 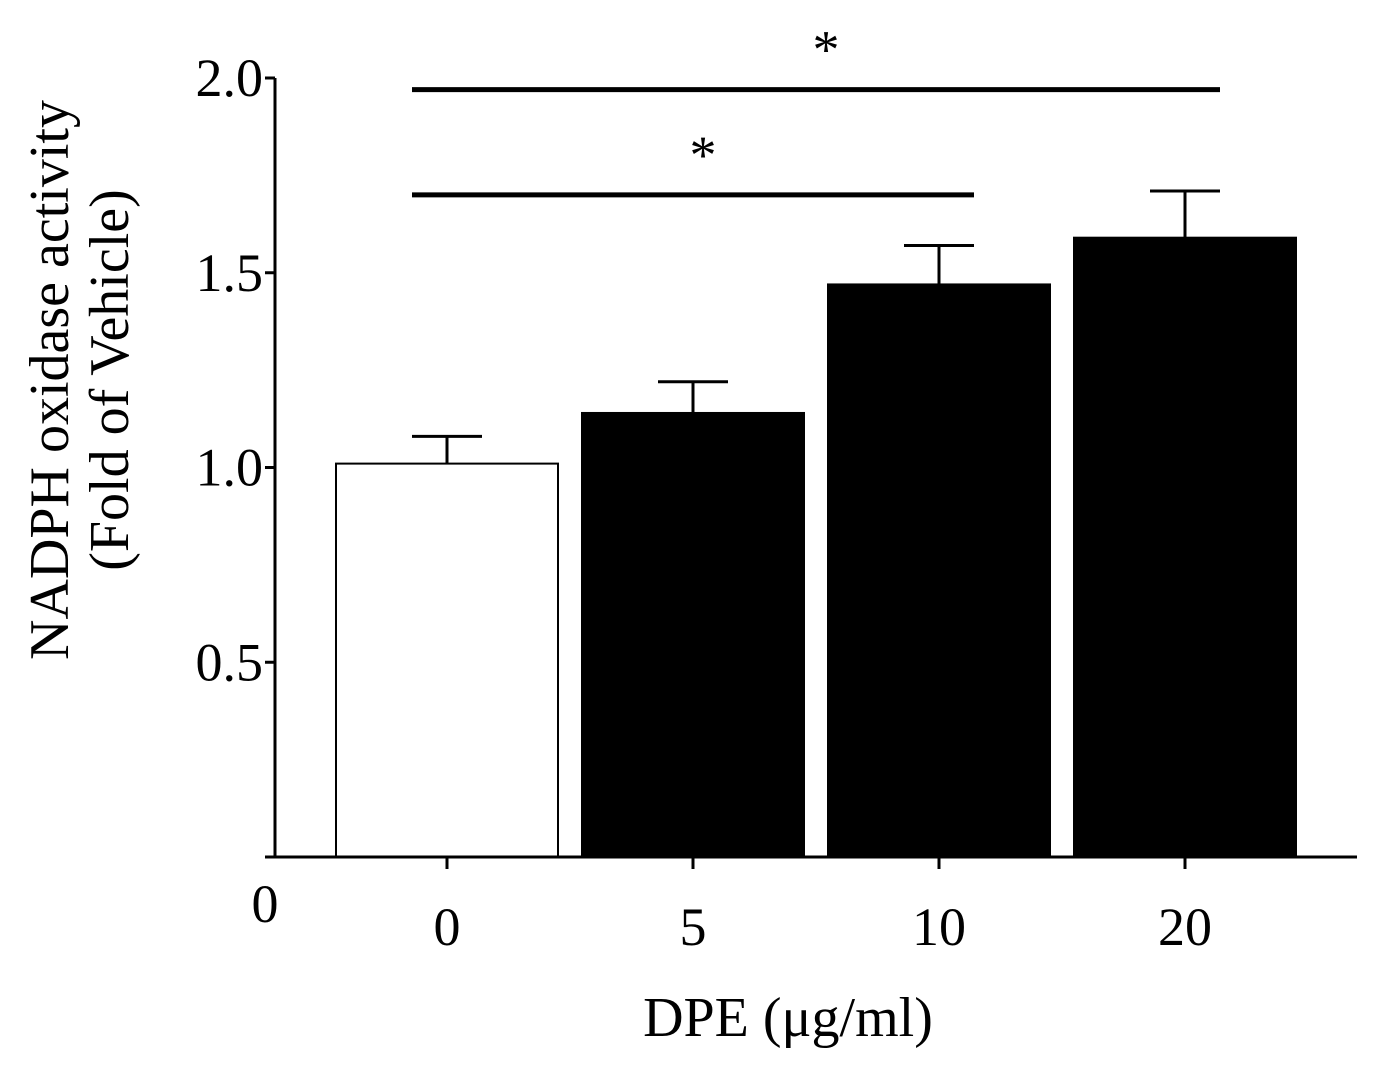 What do you see at coordinates (823, 907) in the screenshot?
I see `x-axis-ticks: 0 5 10 20` at bounding box center [823, 907].